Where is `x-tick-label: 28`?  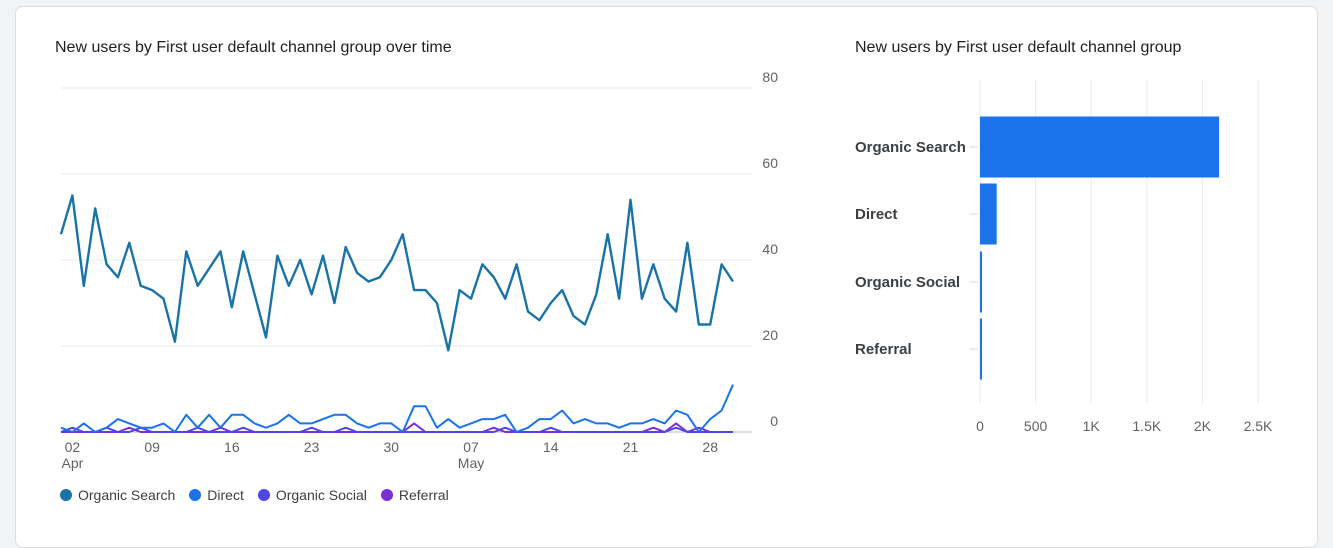
x-tick-label: 28 is located at coordinates (710, 447).